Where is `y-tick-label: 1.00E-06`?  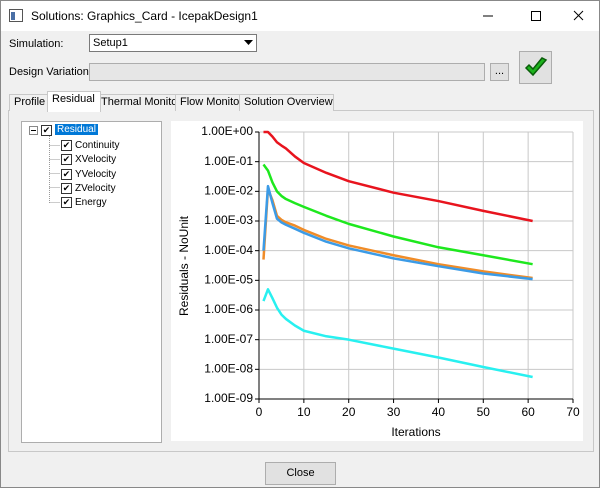
y-tick-label: 1.00E-06 is located at coordinates (228, 309).